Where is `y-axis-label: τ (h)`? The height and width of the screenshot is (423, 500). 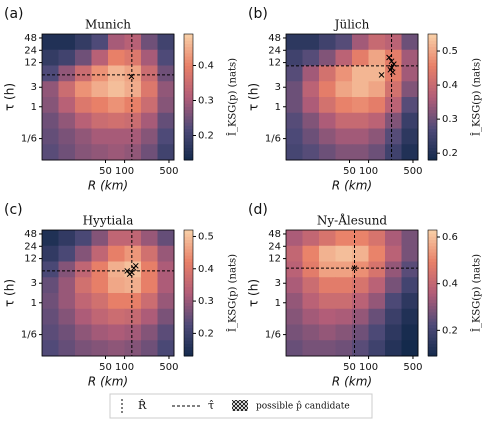 y-axis-label: τ (h) is located at coordinates (10, 293).